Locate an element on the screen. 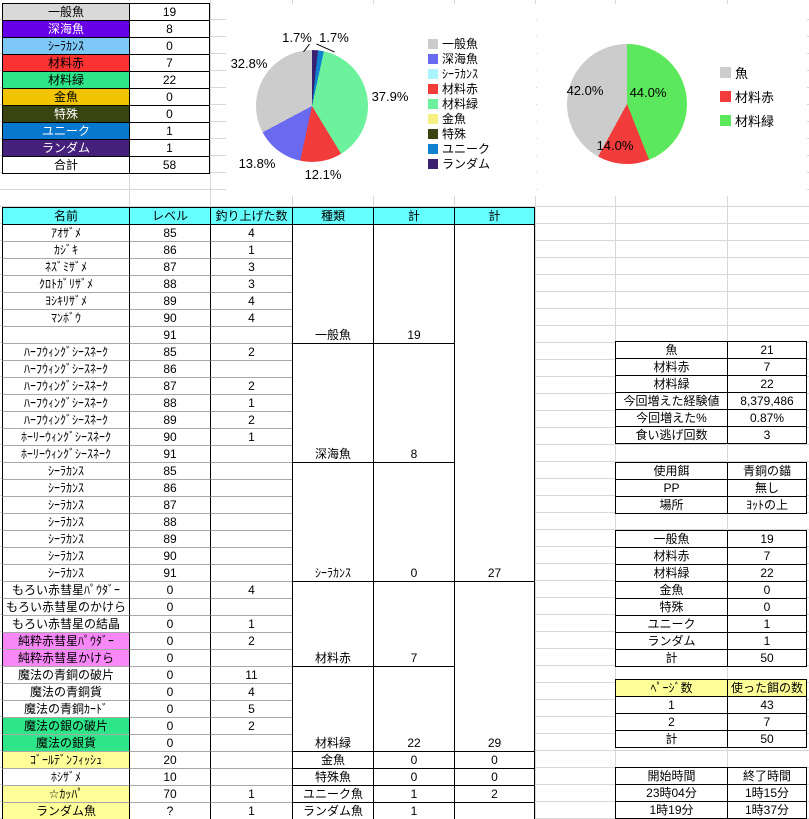 Image resolution: width=809 pixels, height=819 pixels. name-cell: もろい赤彗星のかけら is located at coordinates (65, 607).